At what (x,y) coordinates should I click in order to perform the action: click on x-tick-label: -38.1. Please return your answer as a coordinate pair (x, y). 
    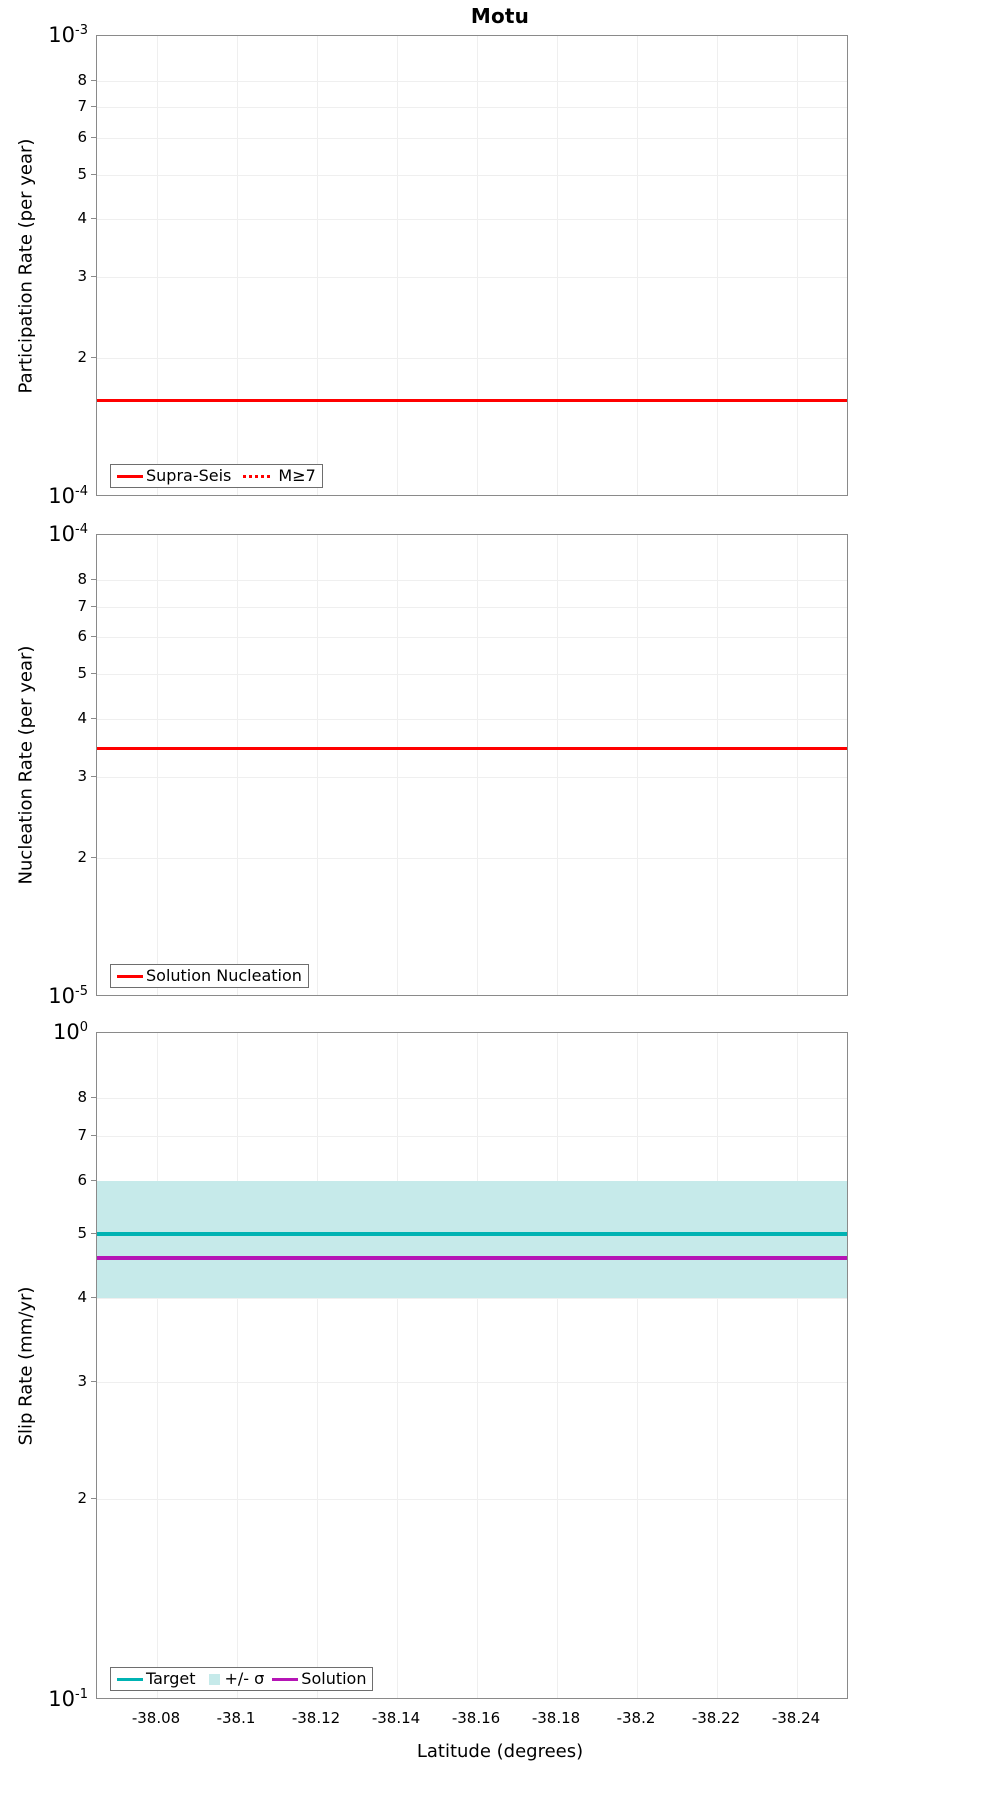
    Looking at the image, I should click on (236, 1718).